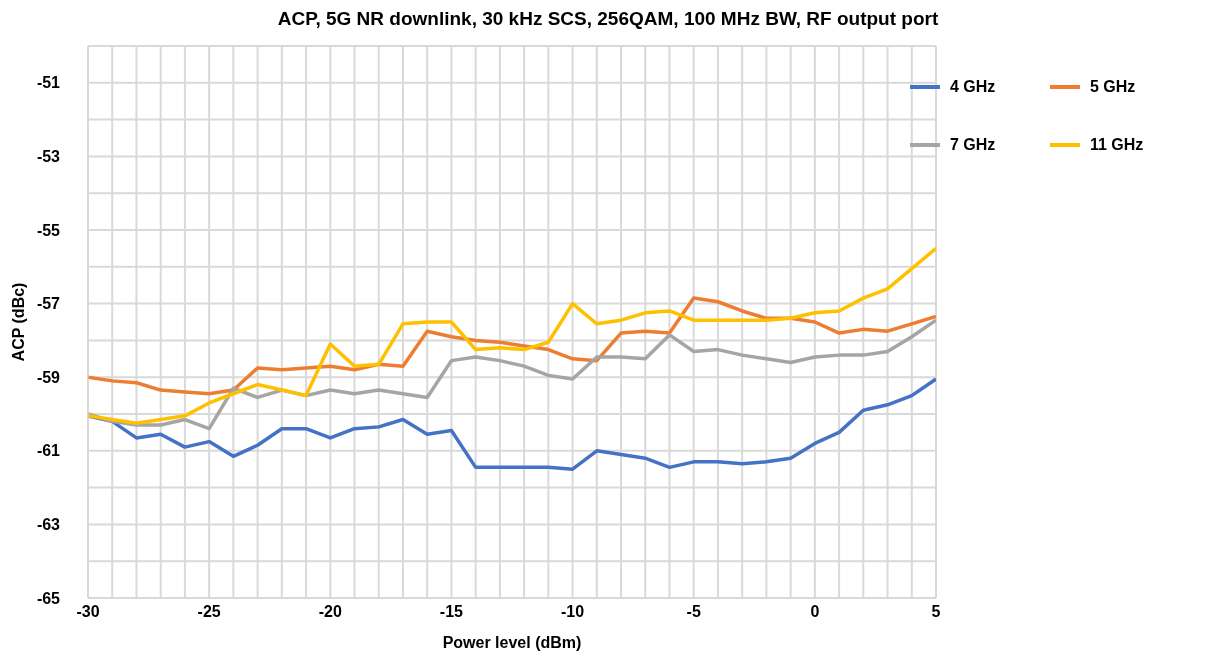 This screenshot has height=664, width=1217. I want to click on x-tick-label: -15, so click(451, 612).